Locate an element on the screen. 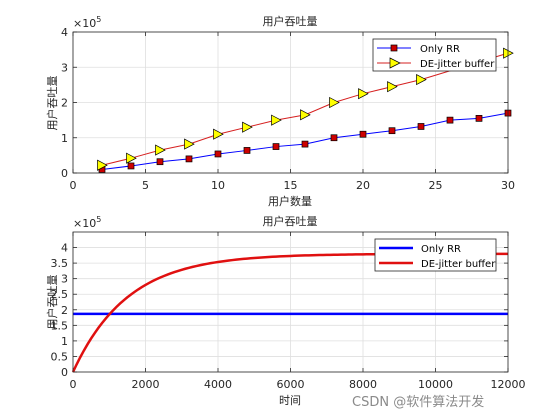 This screenshot has height=420, width=560. y-tick-label: 3.5 is located at coordinates (60, 263).